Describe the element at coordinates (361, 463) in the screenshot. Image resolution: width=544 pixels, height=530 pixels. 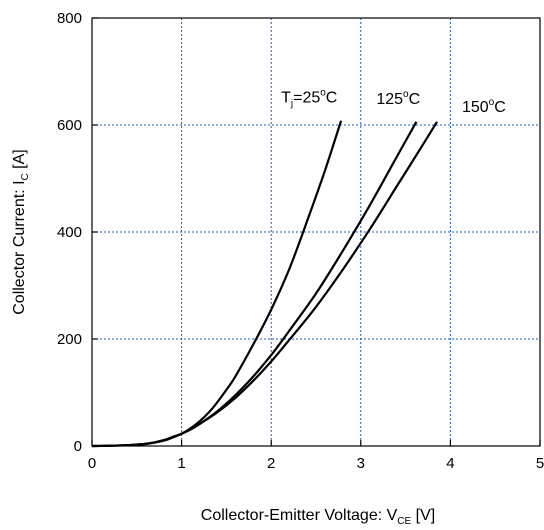
I see `x-tick-label: 3` at that location.